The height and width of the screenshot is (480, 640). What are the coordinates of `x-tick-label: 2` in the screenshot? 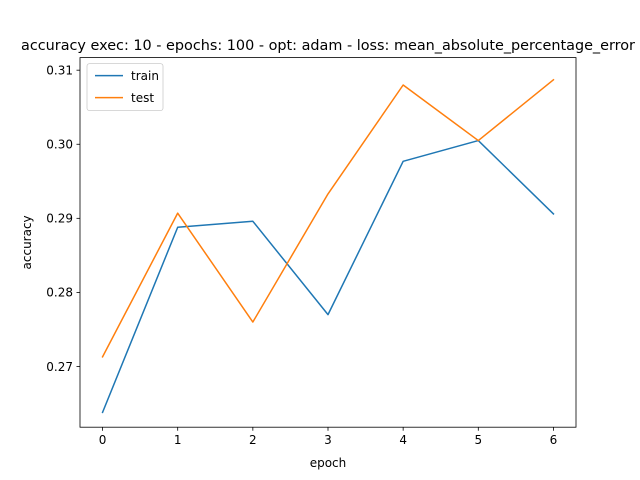 It's located at (253, 440).